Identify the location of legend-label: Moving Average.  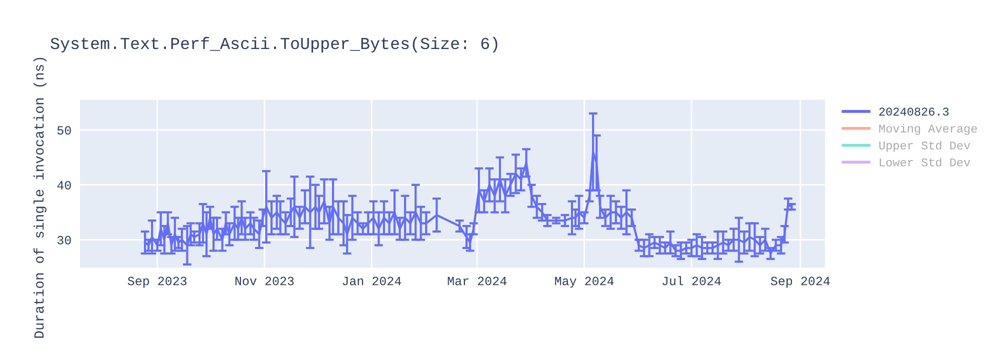
(928, 129).